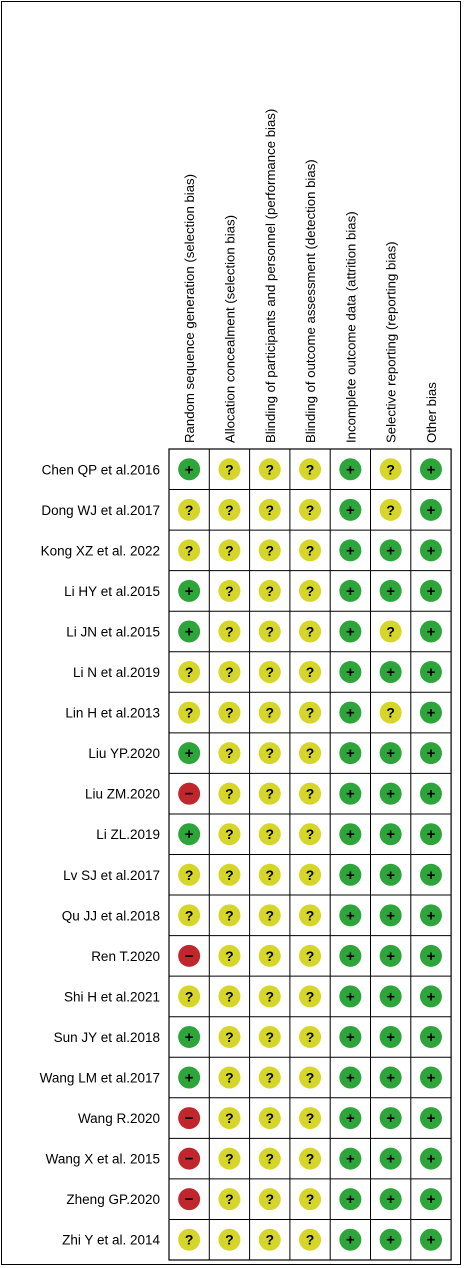 This screenshot has width=464, height=1268. Describe the element at coordinates (112, 591) in the screenshot. I see `study-label: Li HY et al.2015` at that location.